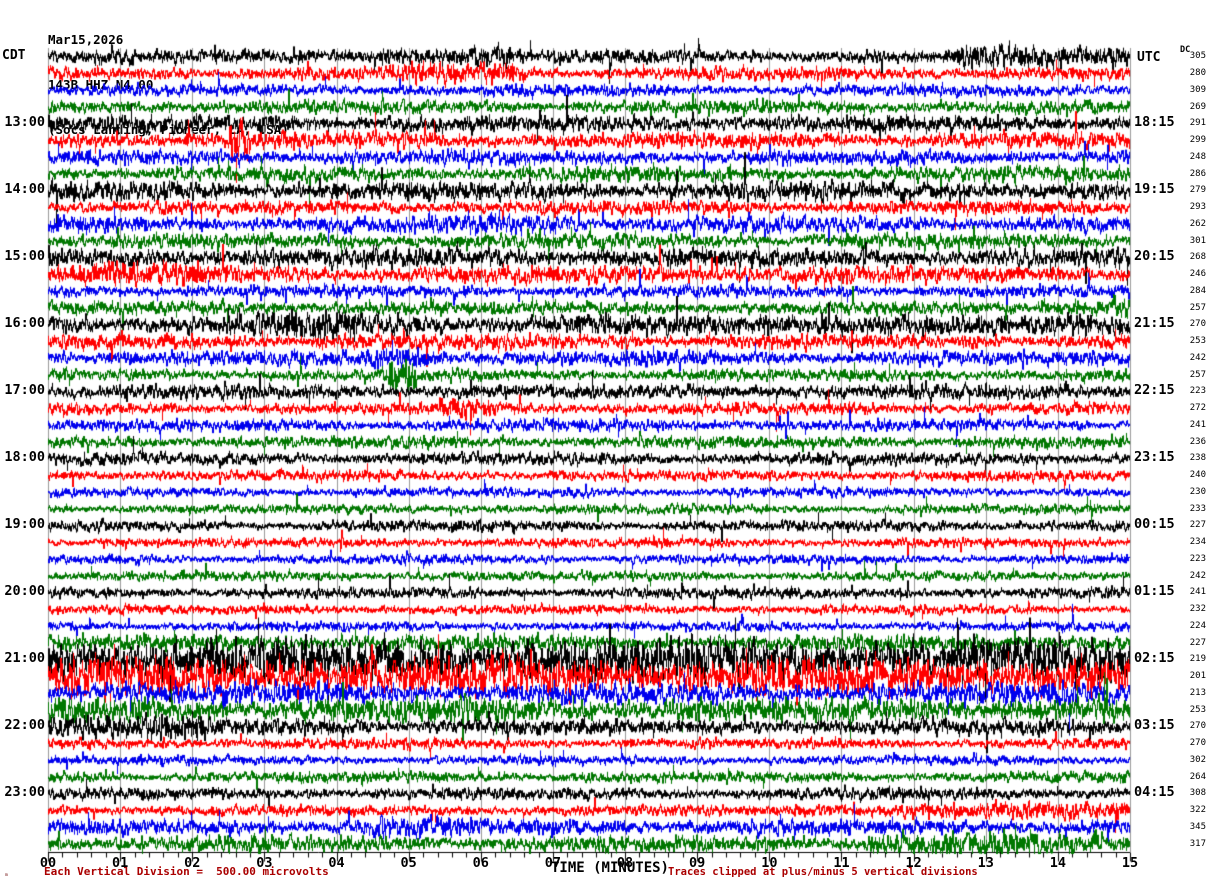 The image size is (1210, 886). I want to click on utc-label: 02:15, so click(1154, 658).